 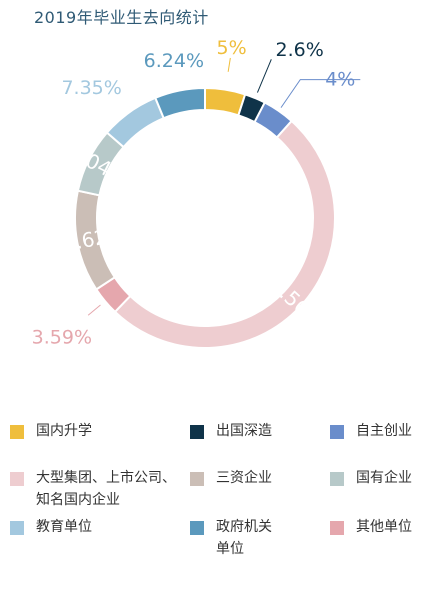 What do you see at coordinates (384, 527) in the screenshot?
I see `legend-label: 其他单位` at bounding box center [384, 527].